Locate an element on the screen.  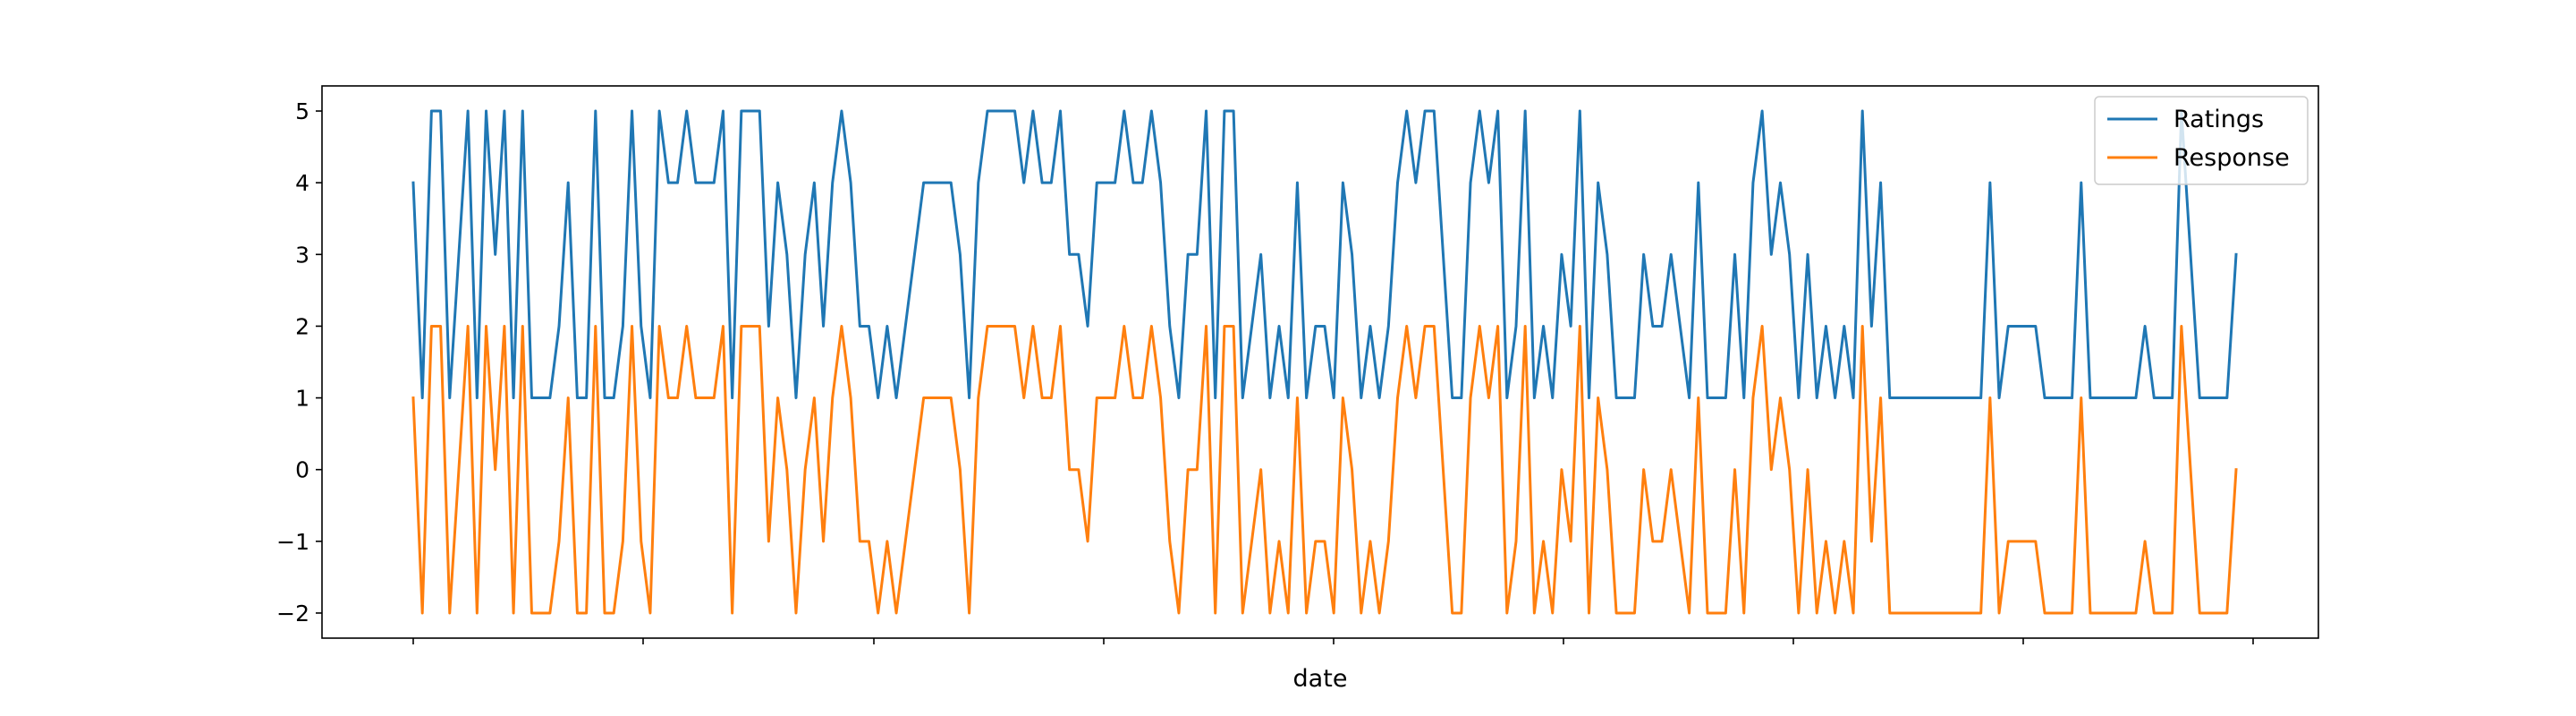
y-tick-label: −1 is located at coordinates (292, 542).